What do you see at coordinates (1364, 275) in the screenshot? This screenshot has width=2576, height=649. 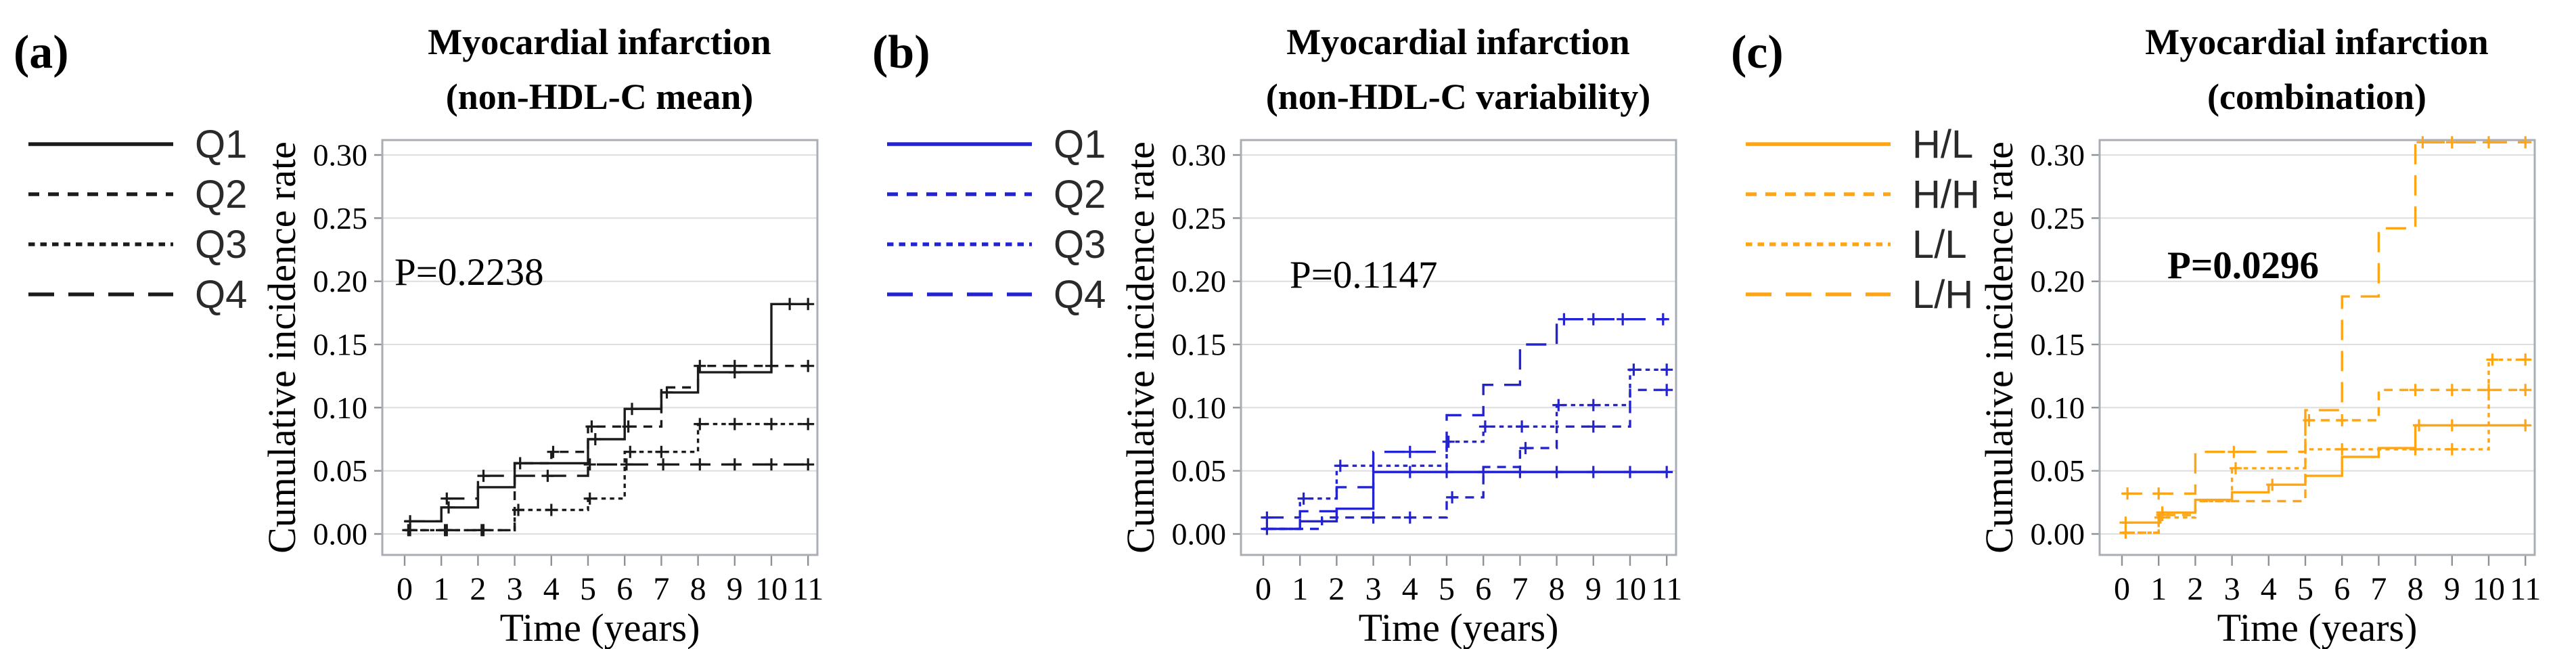 I see `p-value-b: P=0.1147` at bounding box center [1364, 275].